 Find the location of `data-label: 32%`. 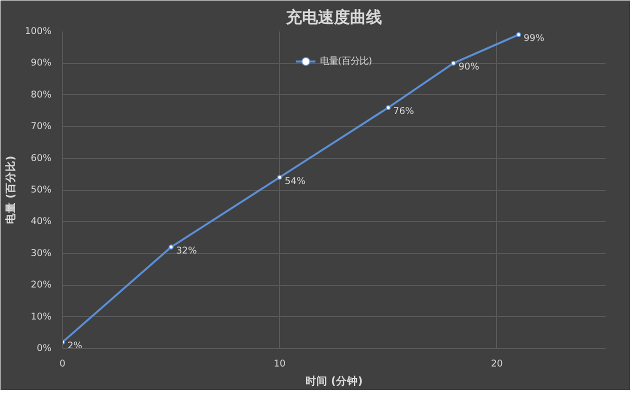

data-label: 32% is located at coordinates (186, 251).